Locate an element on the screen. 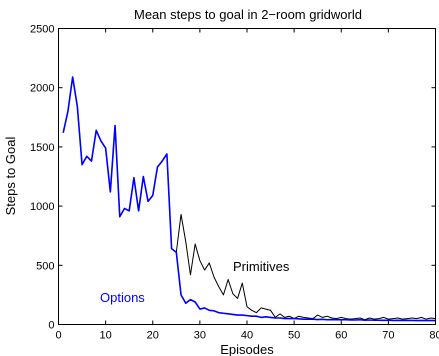 The image size is (439, 356). y-tick-label: 1500 is located at coordinates (42, 148).